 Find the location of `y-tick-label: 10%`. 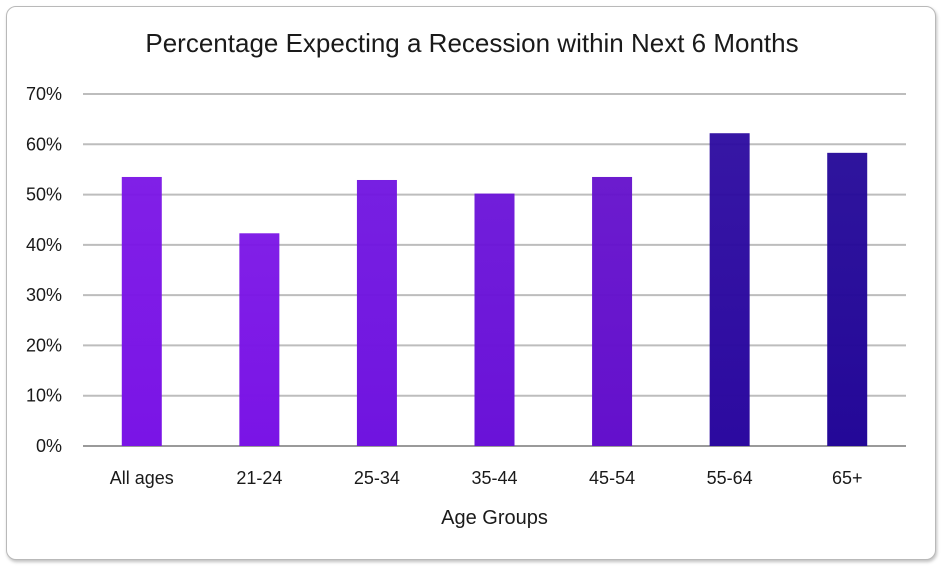

y-tick-label: 10% is located at coordinates (44, 396).